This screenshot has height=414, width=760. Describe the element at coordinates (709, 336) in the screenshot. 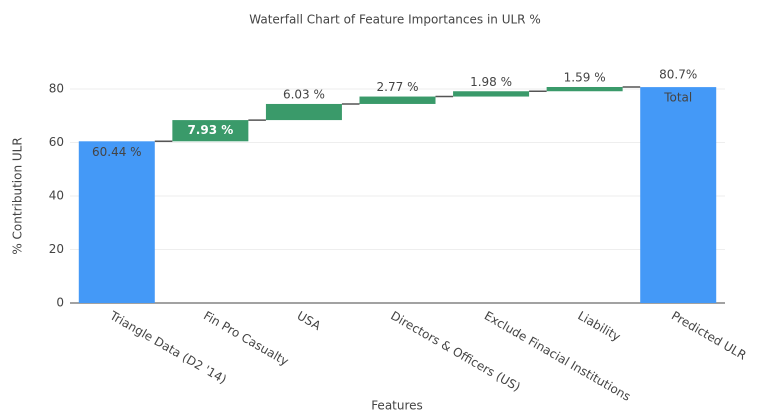

I see `x-tick-label: Predicted ULR` at that location.